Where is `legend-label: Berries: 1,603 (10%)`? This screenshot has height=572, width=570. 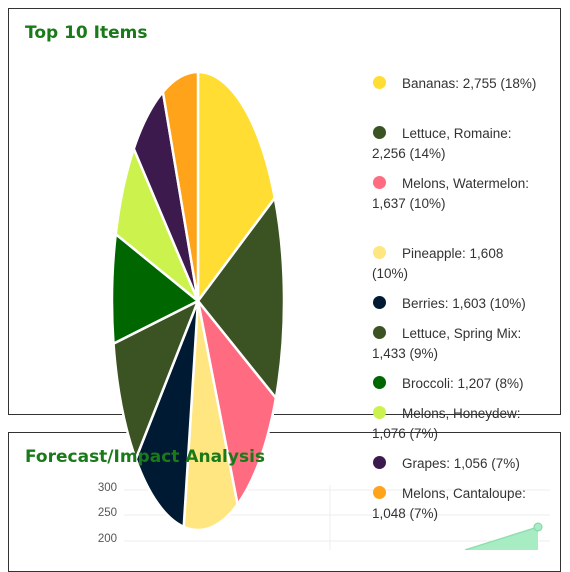 legend-label: Berries: 1,603 (10%) is located at coordinates (464, 303).